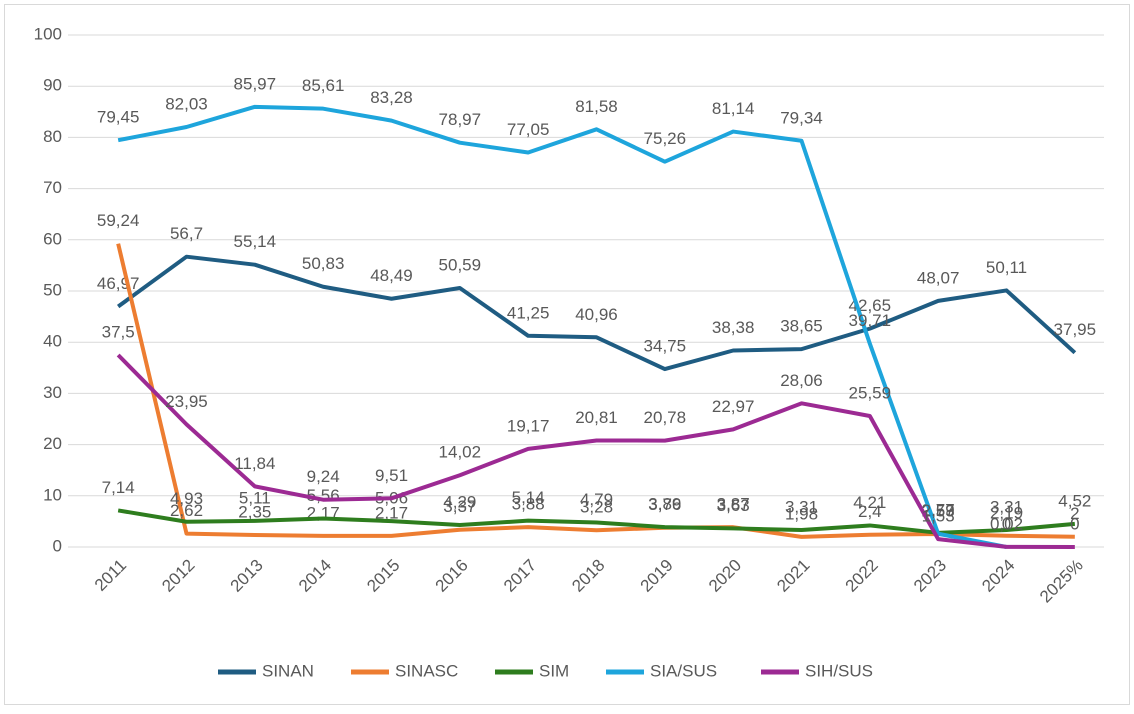  What do you see at coordinates (596, 499) in the screenshot?
I see `data-label: 4,79` at bounding box center [596, 499].